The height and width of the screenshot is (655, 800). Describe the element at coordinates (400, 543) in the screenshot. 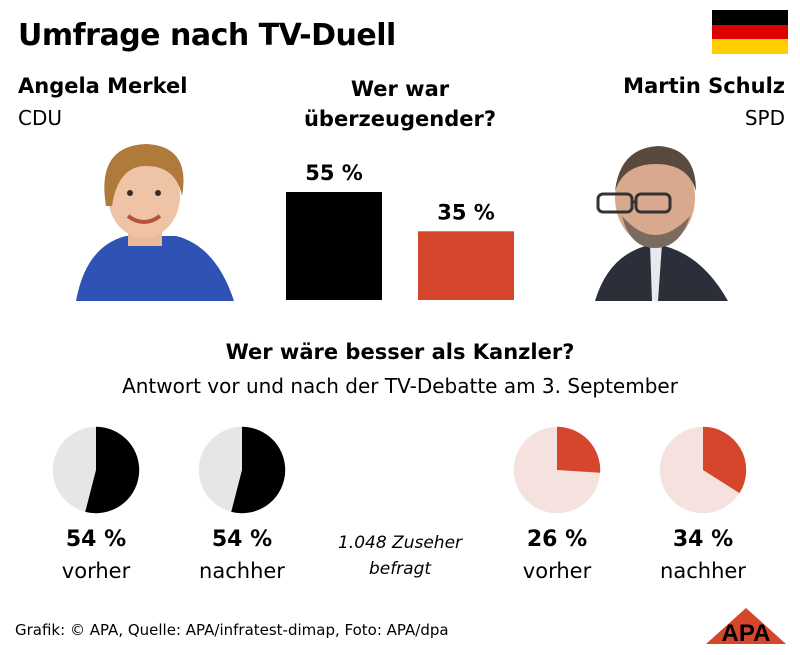

I see `note-line-1: 1.048 Zuseher` at that location.